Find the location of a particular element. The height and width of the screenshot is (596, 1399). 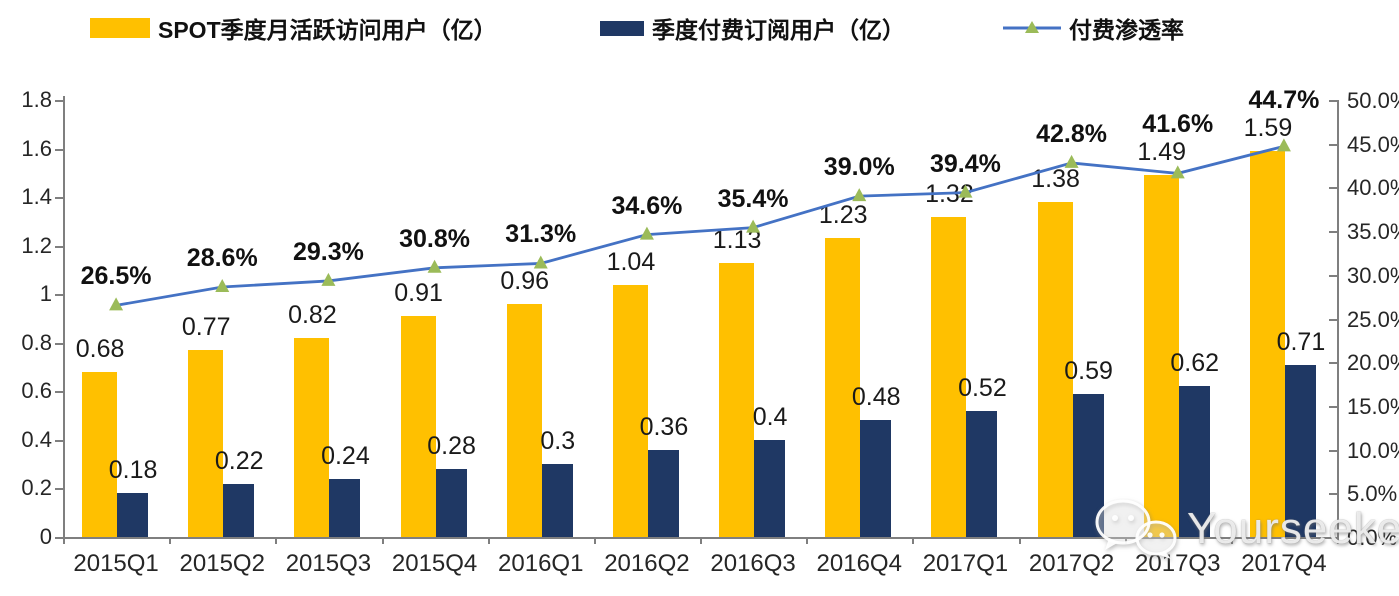

legend-label-mau: SPOT季度月活跃访问用户（亿） is located at coordinates (327, 30).